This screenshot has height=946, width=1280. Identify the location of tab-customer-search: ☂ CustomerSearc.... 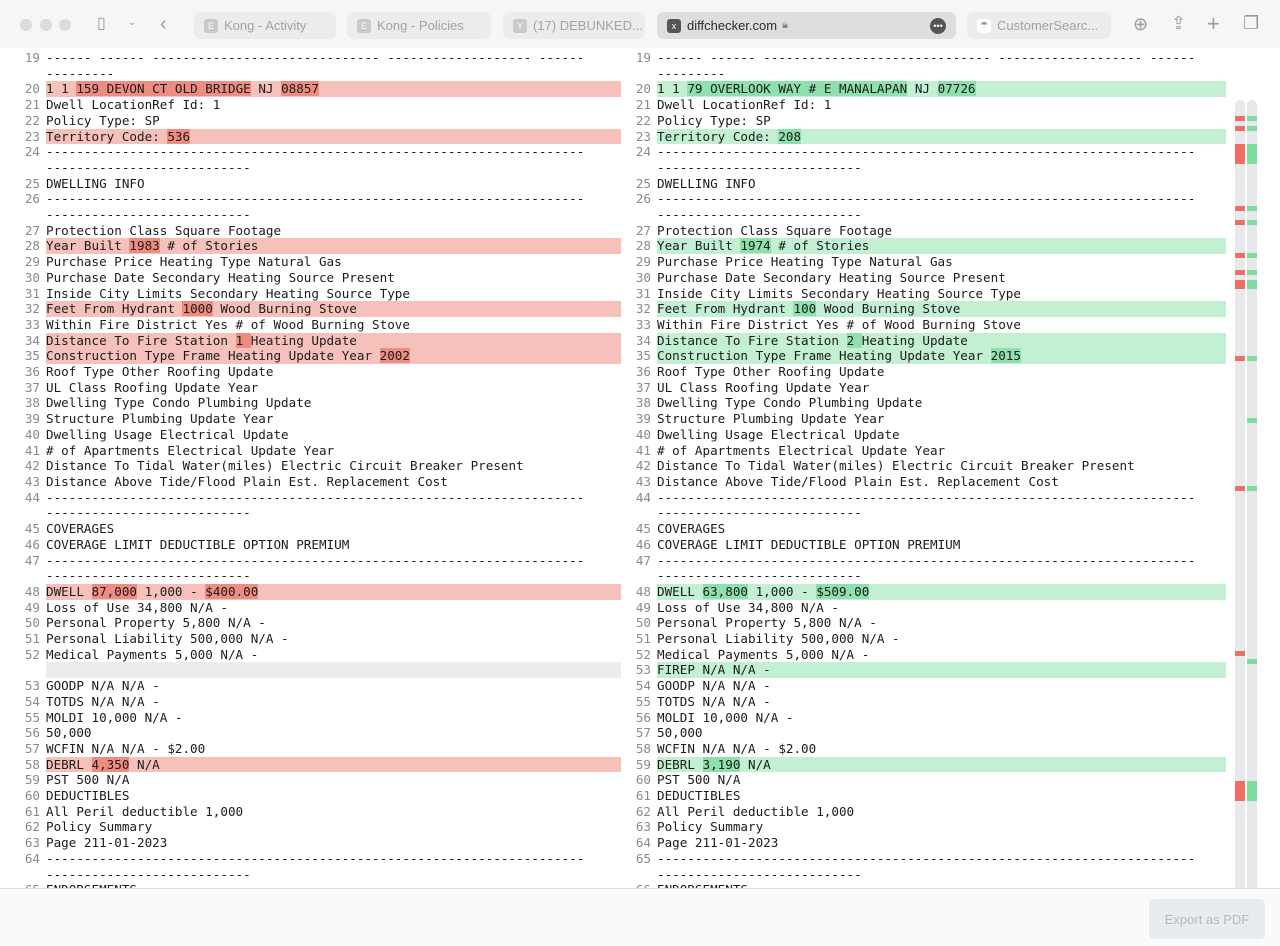
(1039, 25).